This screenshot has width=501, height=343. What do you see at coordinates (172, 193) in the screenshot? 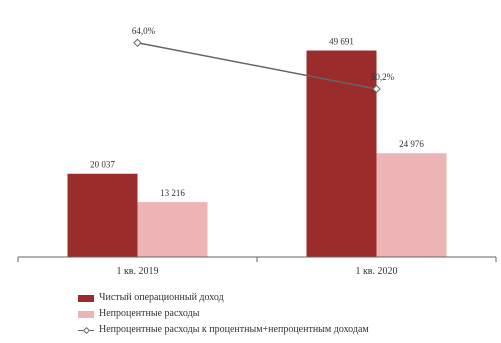
I see `bar-value-label: 13 216` at bounding box center [172, 193].